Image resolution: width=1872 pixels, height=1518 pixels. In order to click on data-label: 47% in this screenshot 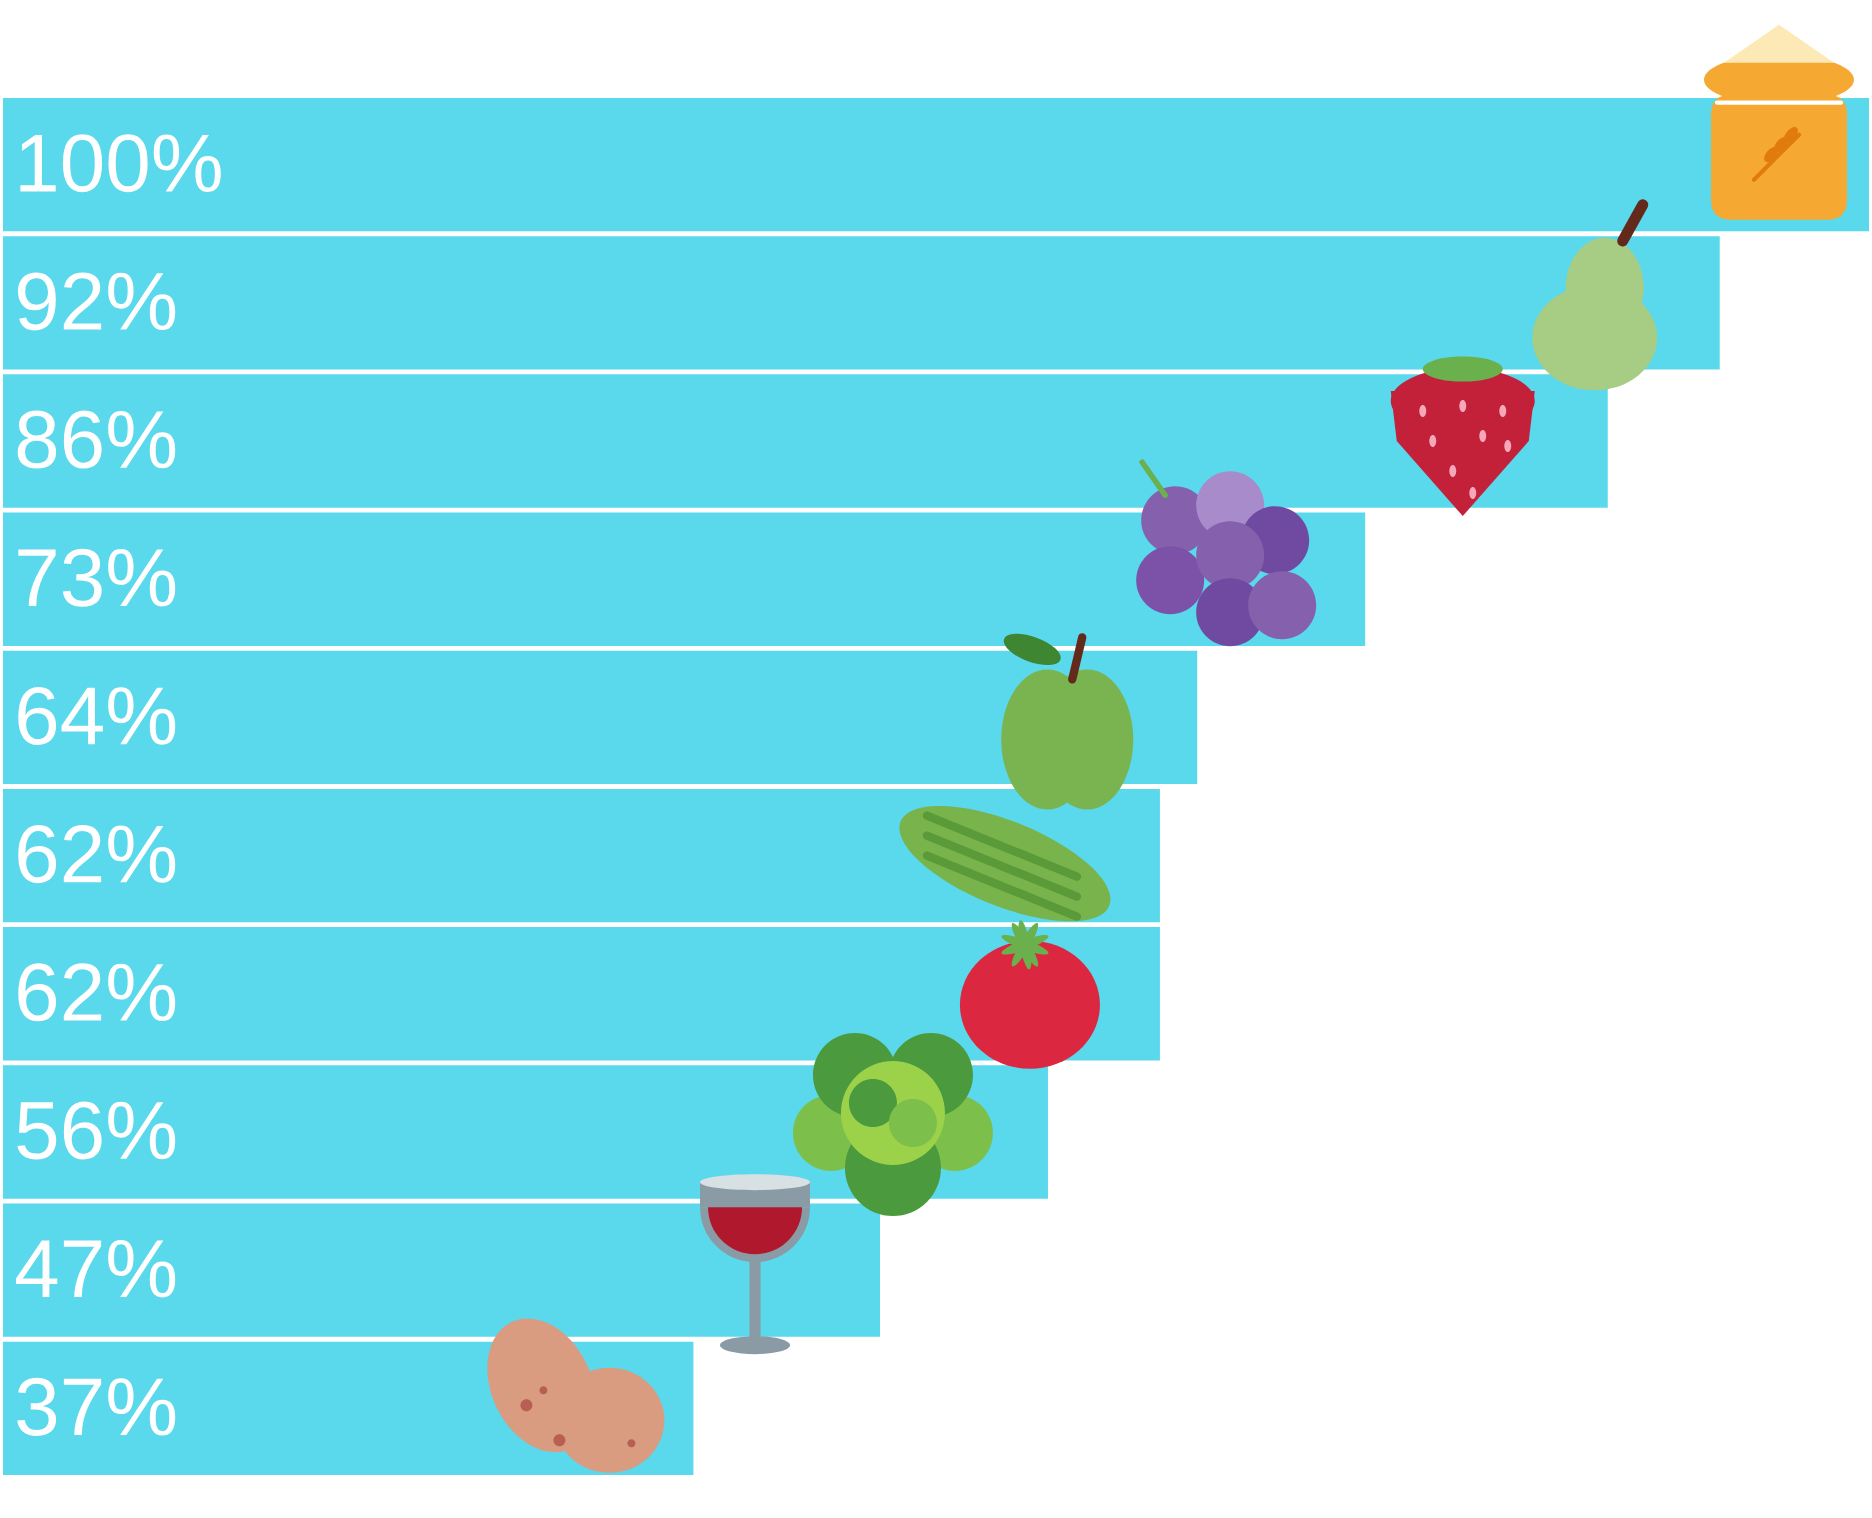, I will do `click(95, 1269)`.